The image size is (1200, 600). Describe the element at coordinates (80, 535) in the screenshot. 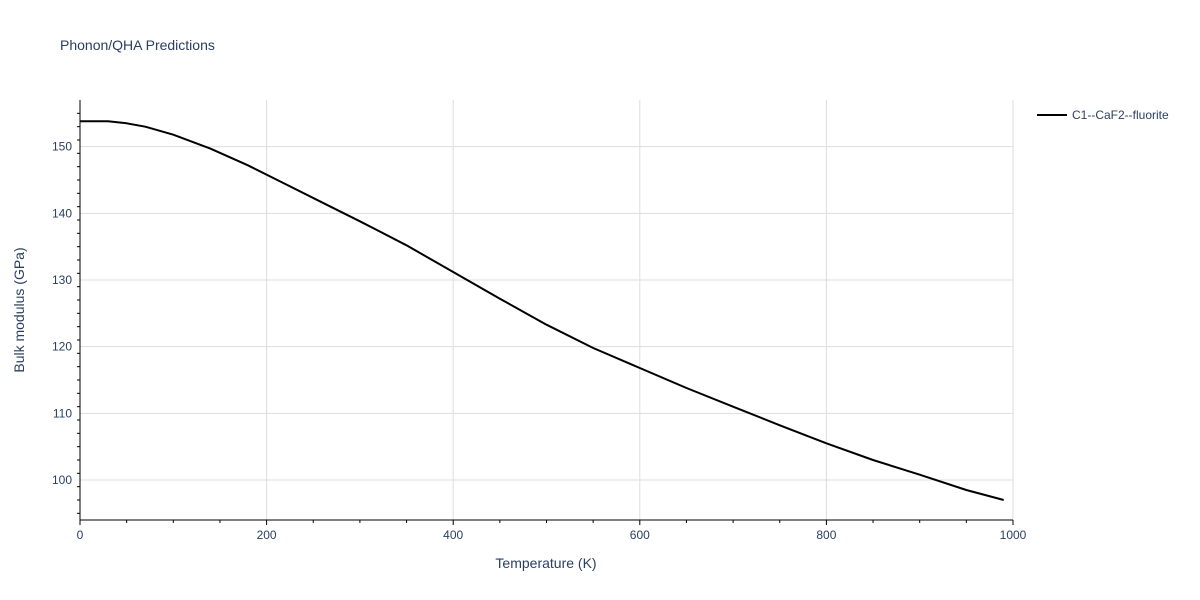

I see `x-tick-label: 0` at that location.